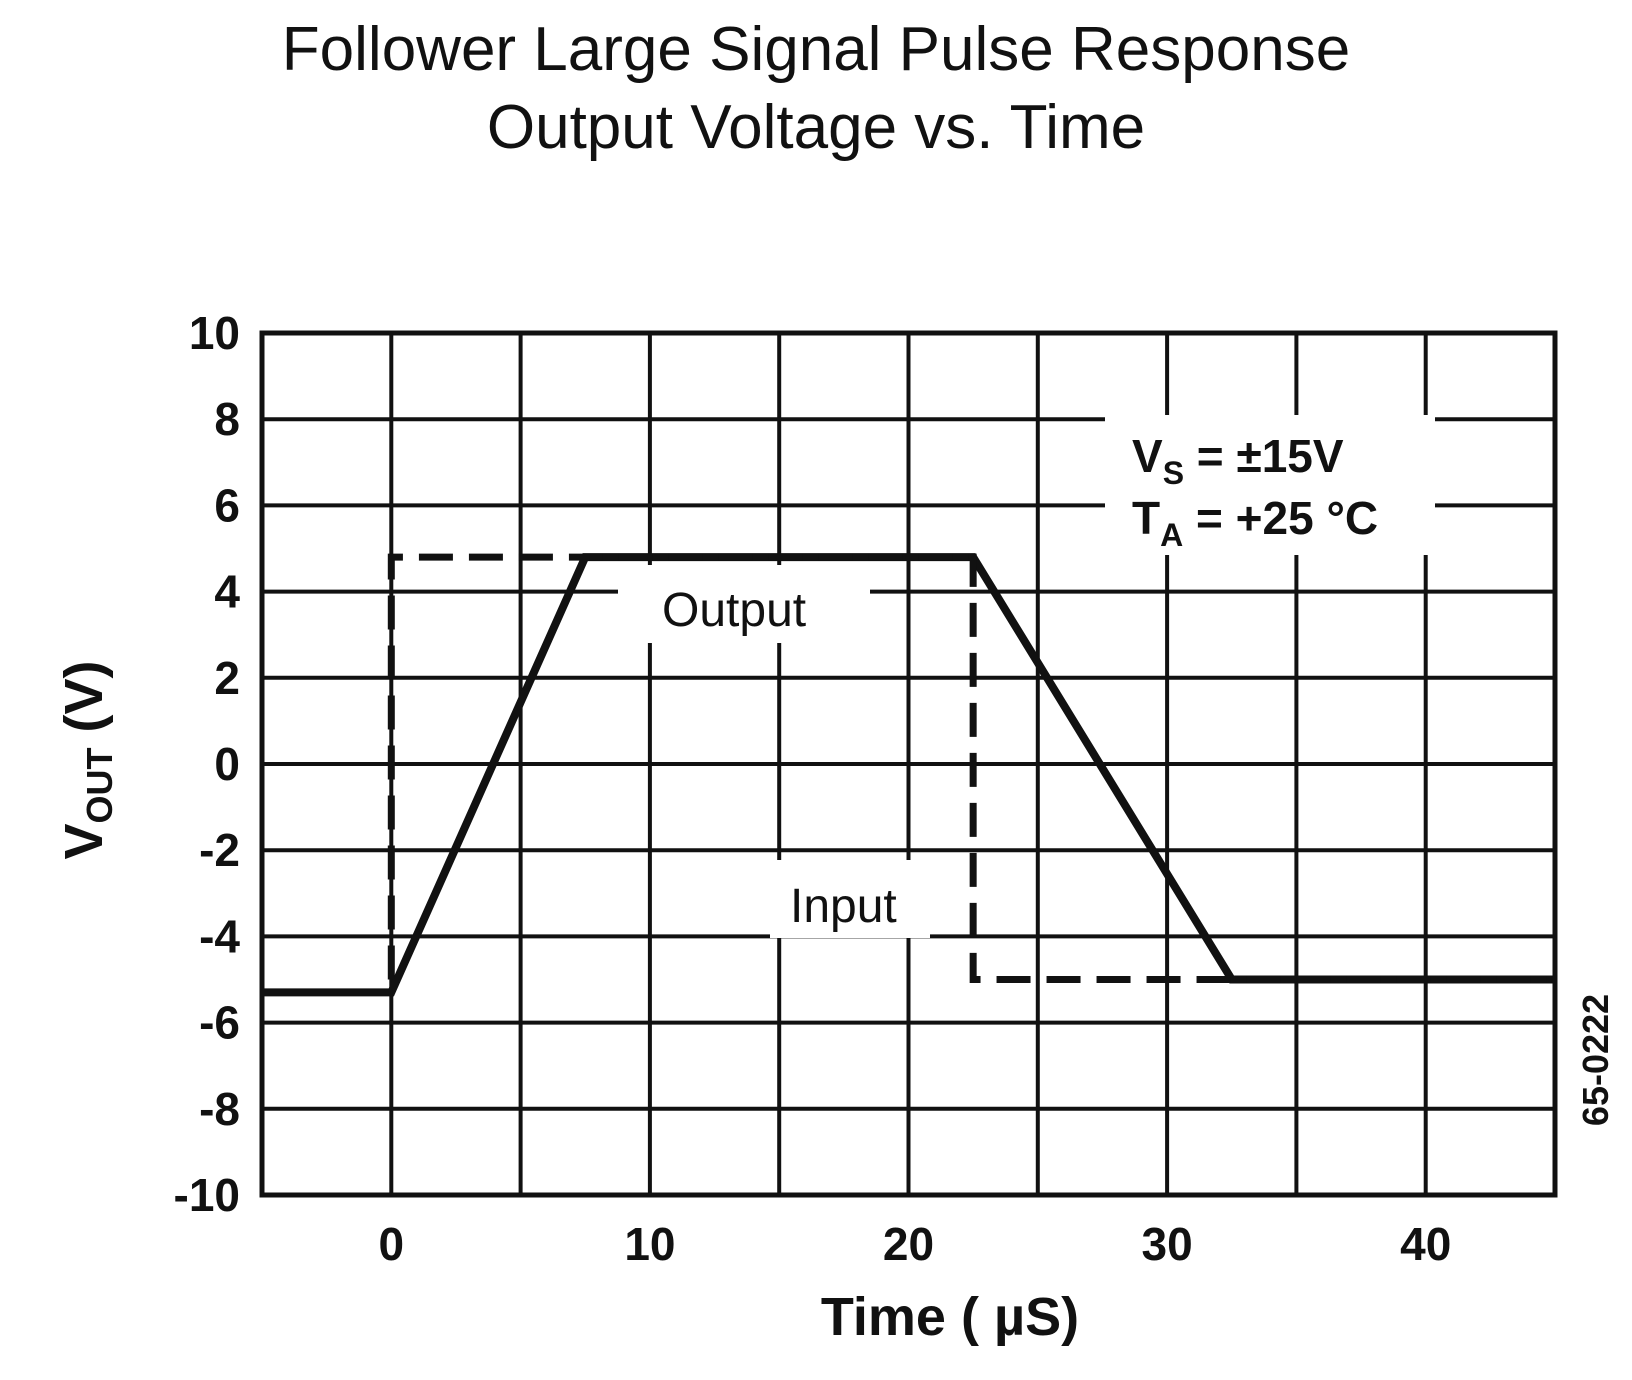 The width and height of the screenshot is (1632, 1380). I want to click on figure-code: 65-0222, so click(1595, 1060).